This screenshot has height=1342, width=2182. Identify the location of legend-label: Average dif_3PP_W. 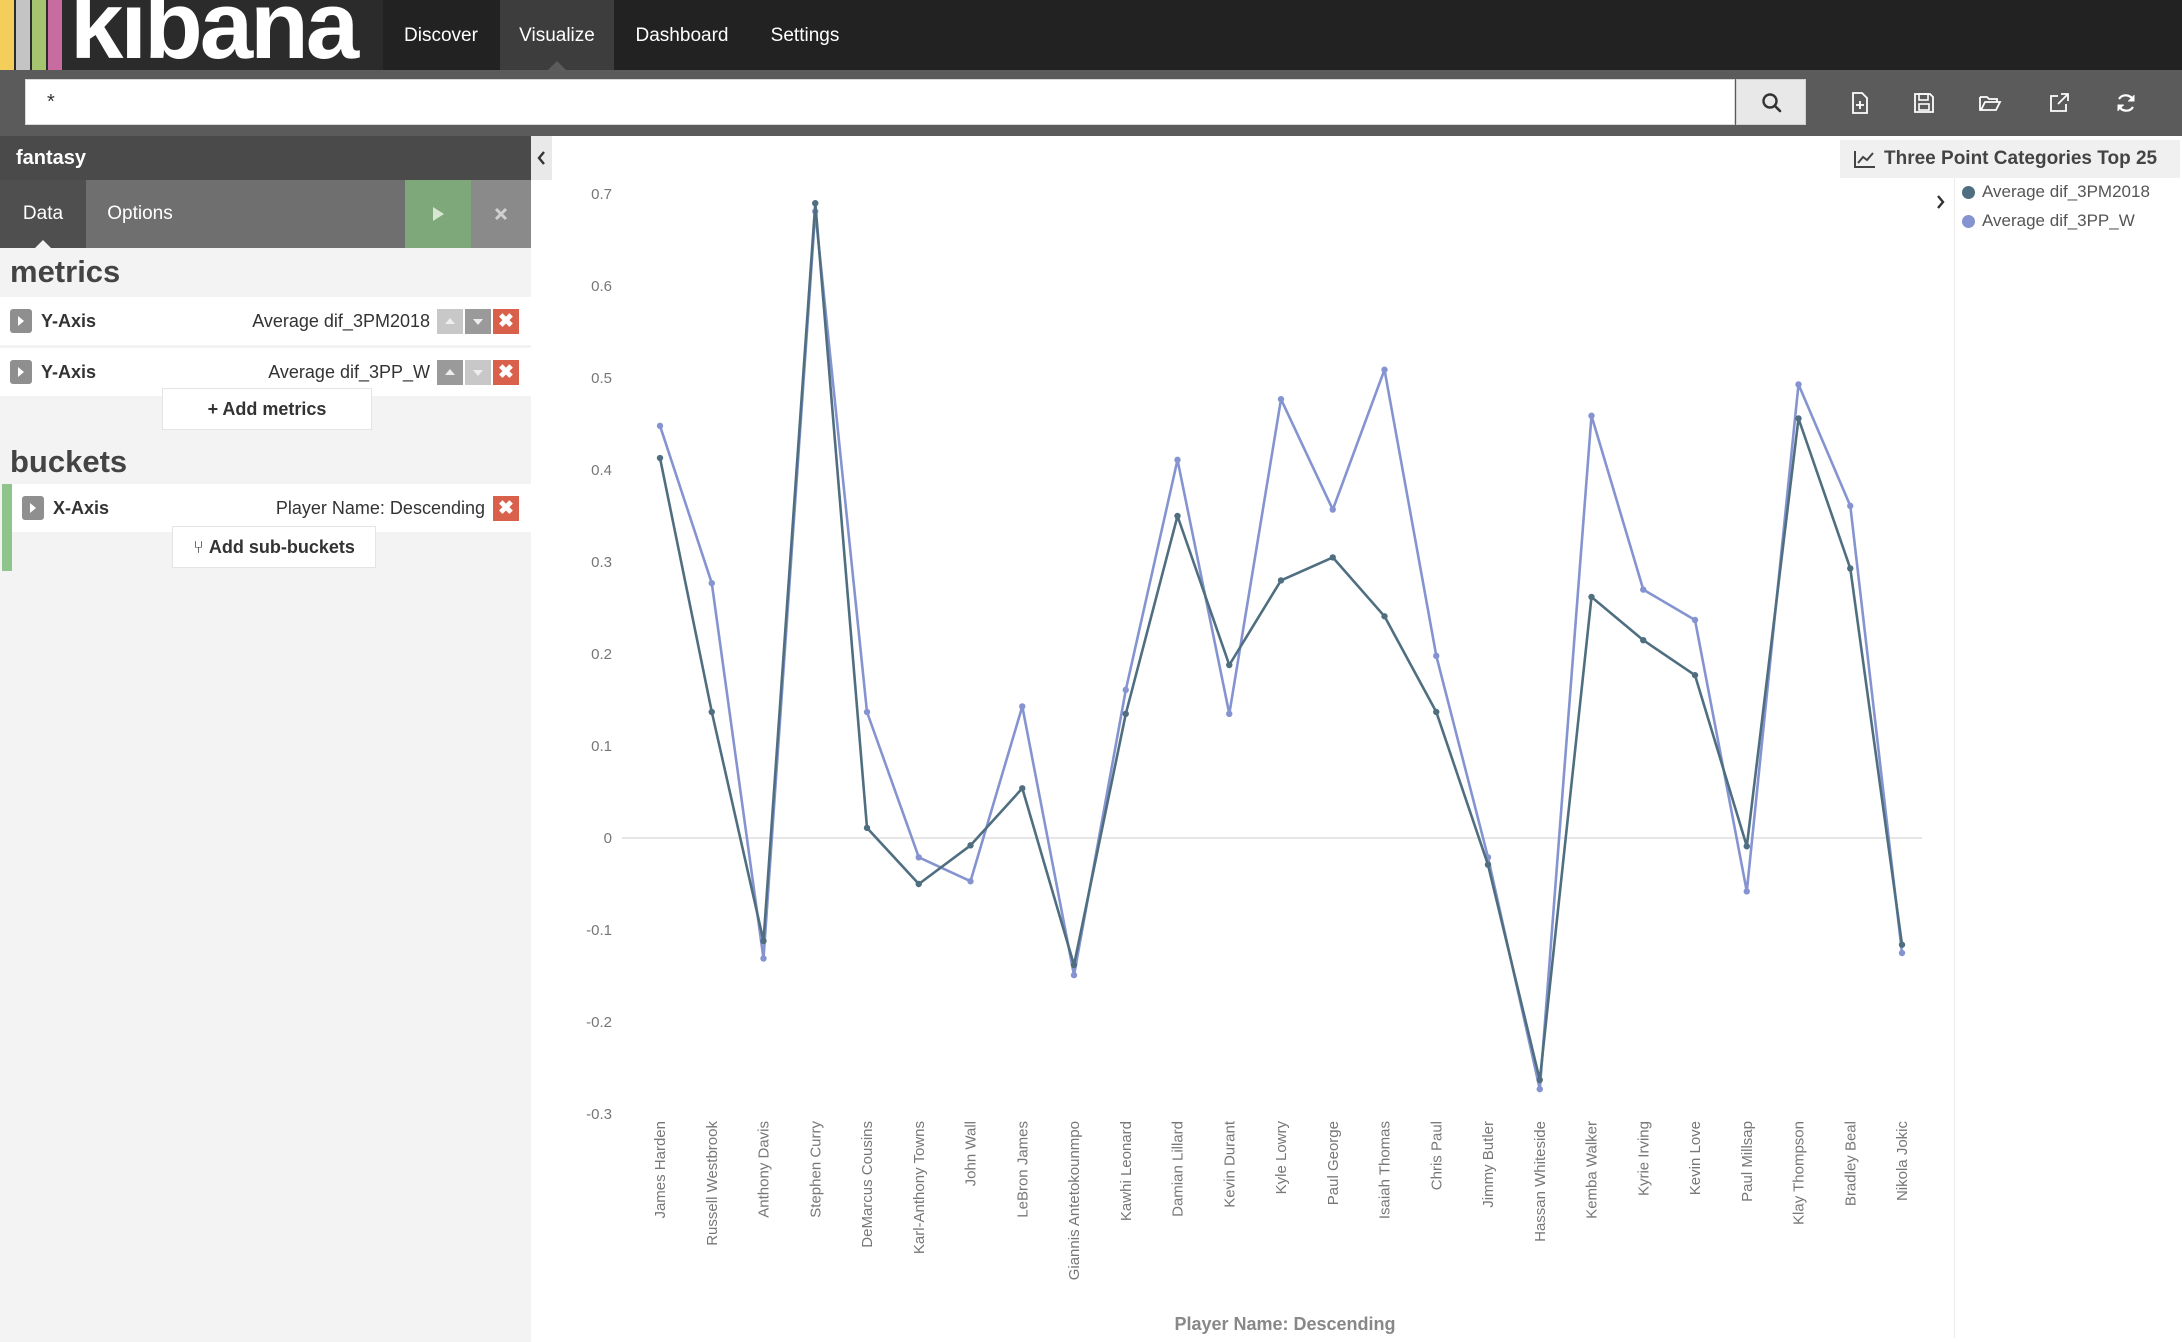
(2058, 220).